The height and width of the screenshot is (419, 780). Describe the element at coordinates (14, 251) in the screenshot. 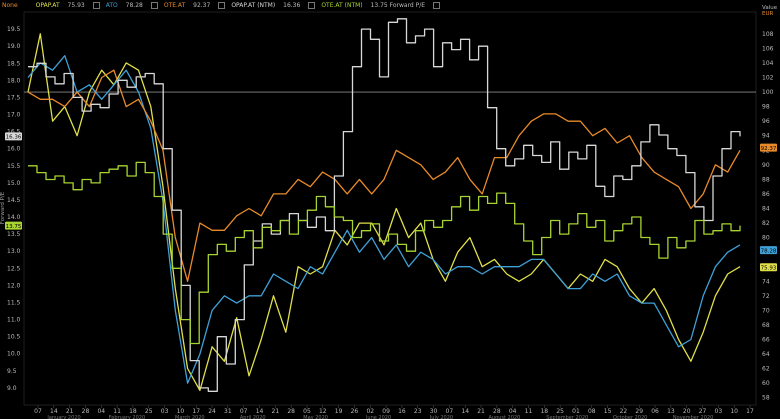

I see `left-axis-tick: 13.0` at that location.